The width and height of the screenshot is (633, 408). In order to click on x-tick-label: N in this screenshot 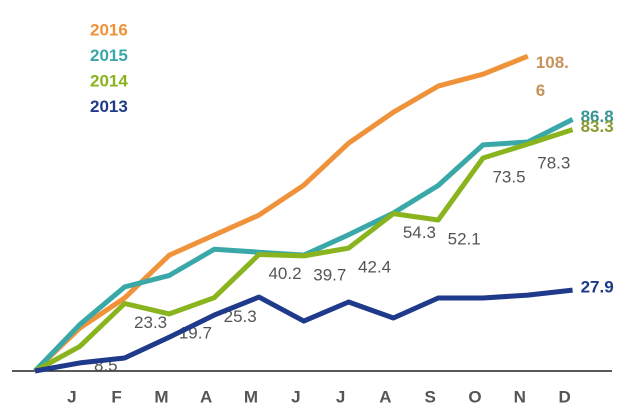, I will do `click(520, 396)`.